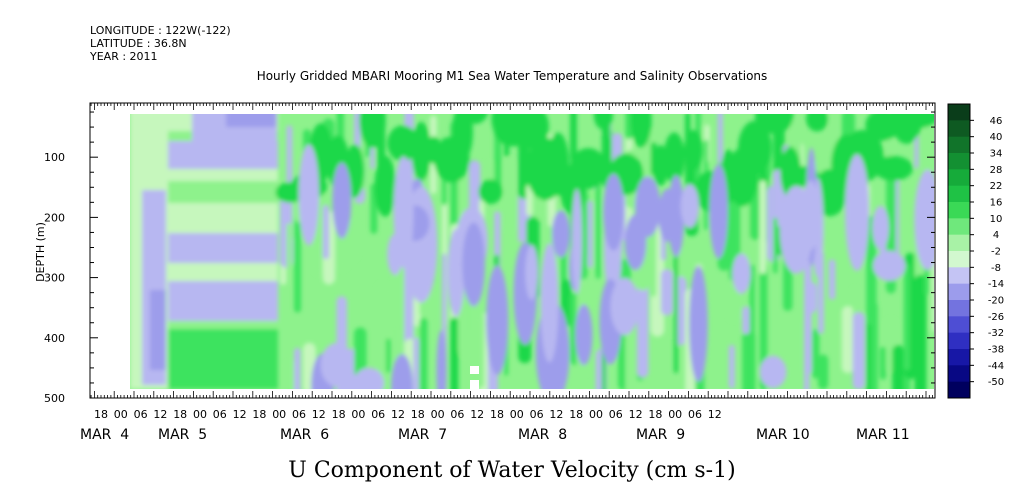  Describe the element at coordinates (660, 435) in the screenshot. I see `x-date-label: MAR 9` at that location.